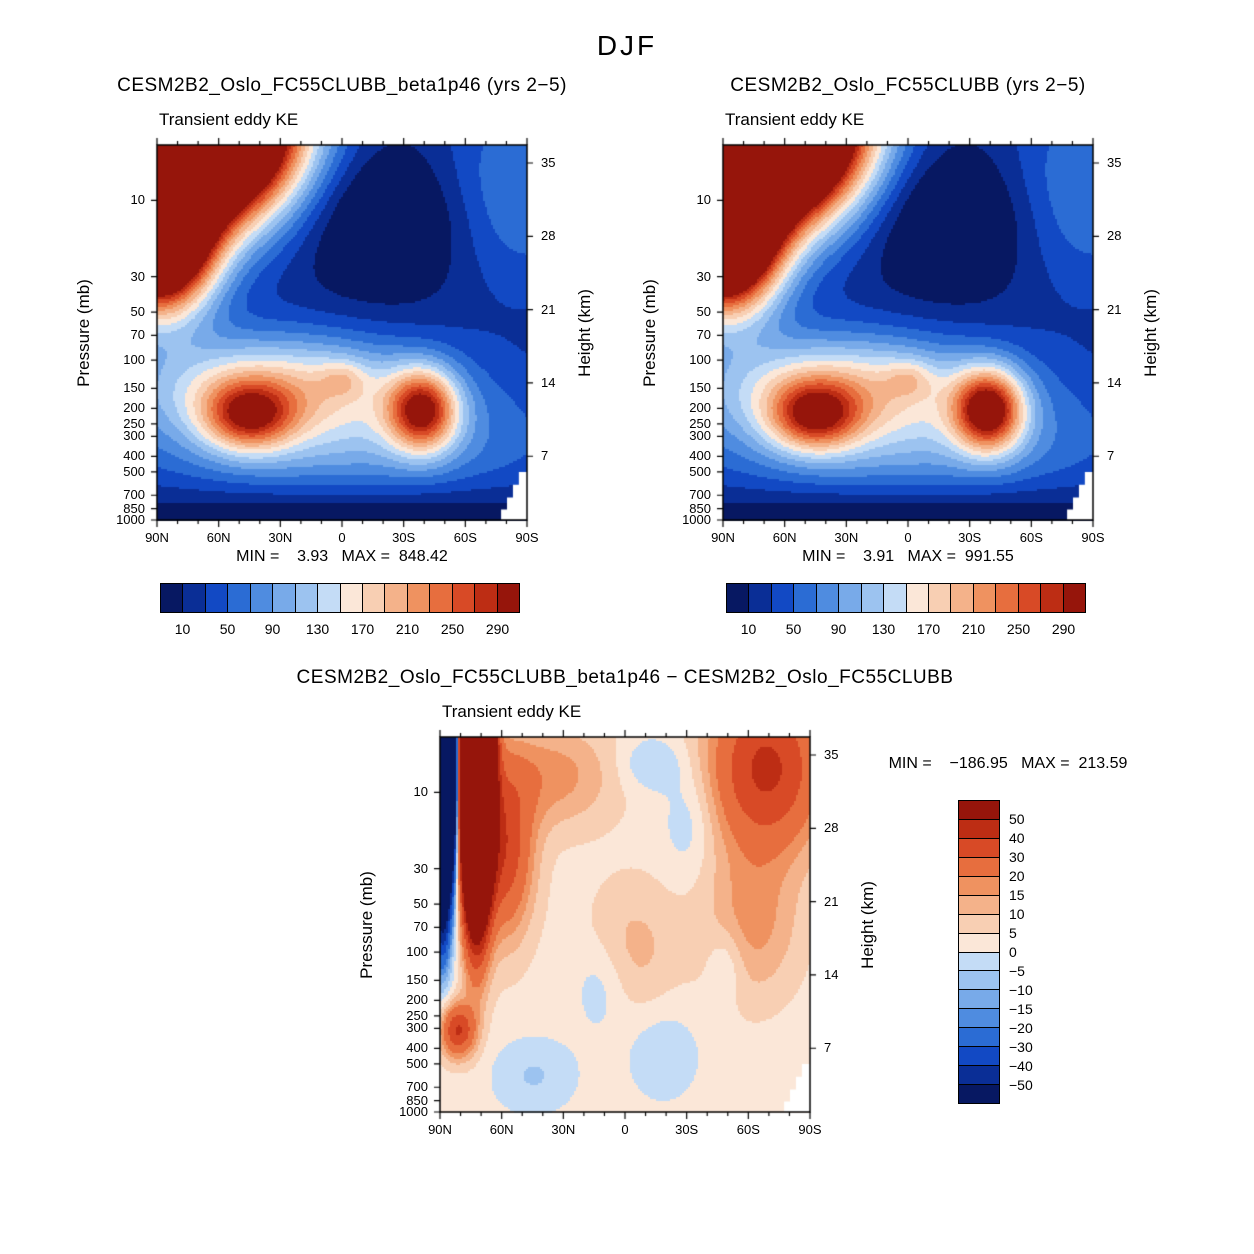 This screenshot has width=1254, height=1254. I want to click on pressure-tick-label: 300, so click(417, 1028).